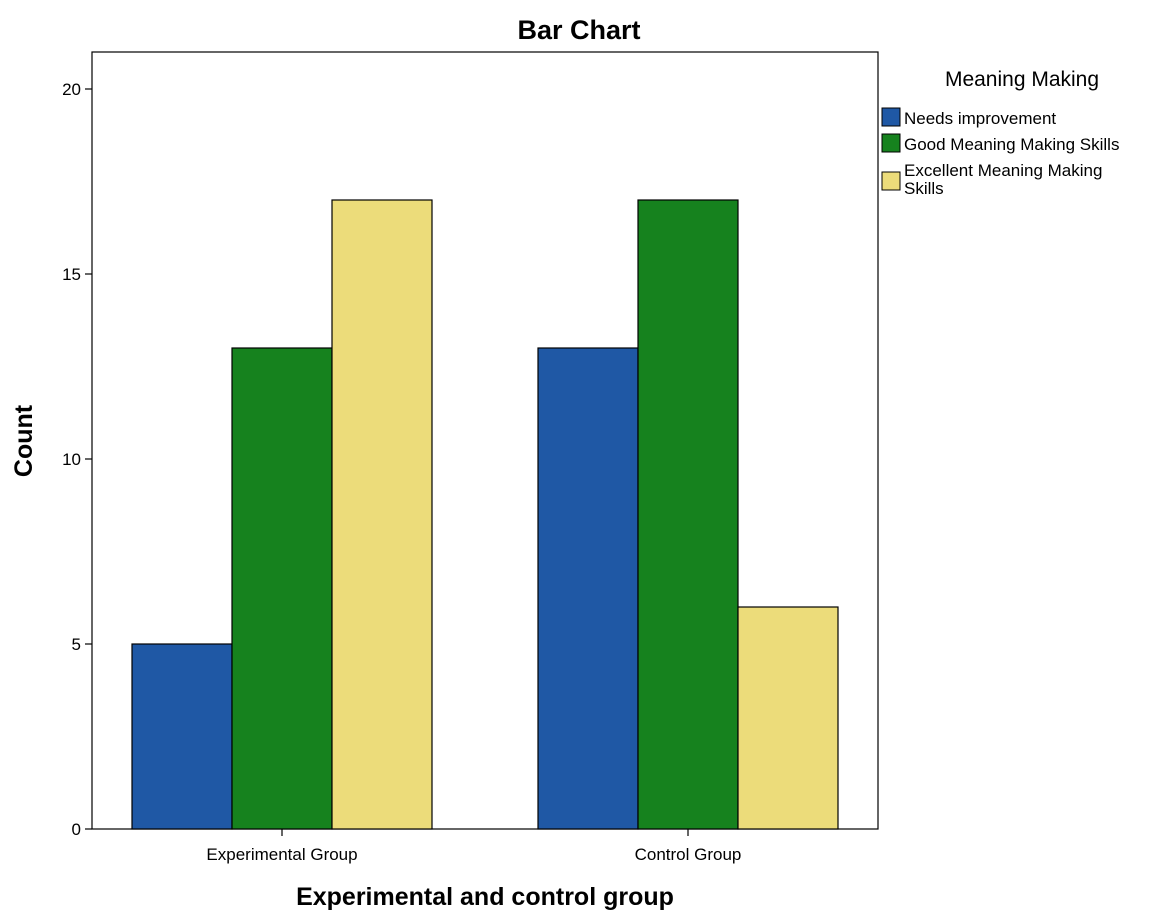 The width and height of the screenshot is (1169, 913). Describe the element at coordinates (1011, 144) in the screenshot. I see `legend-label: Good Meaning Making Skills` at that location.